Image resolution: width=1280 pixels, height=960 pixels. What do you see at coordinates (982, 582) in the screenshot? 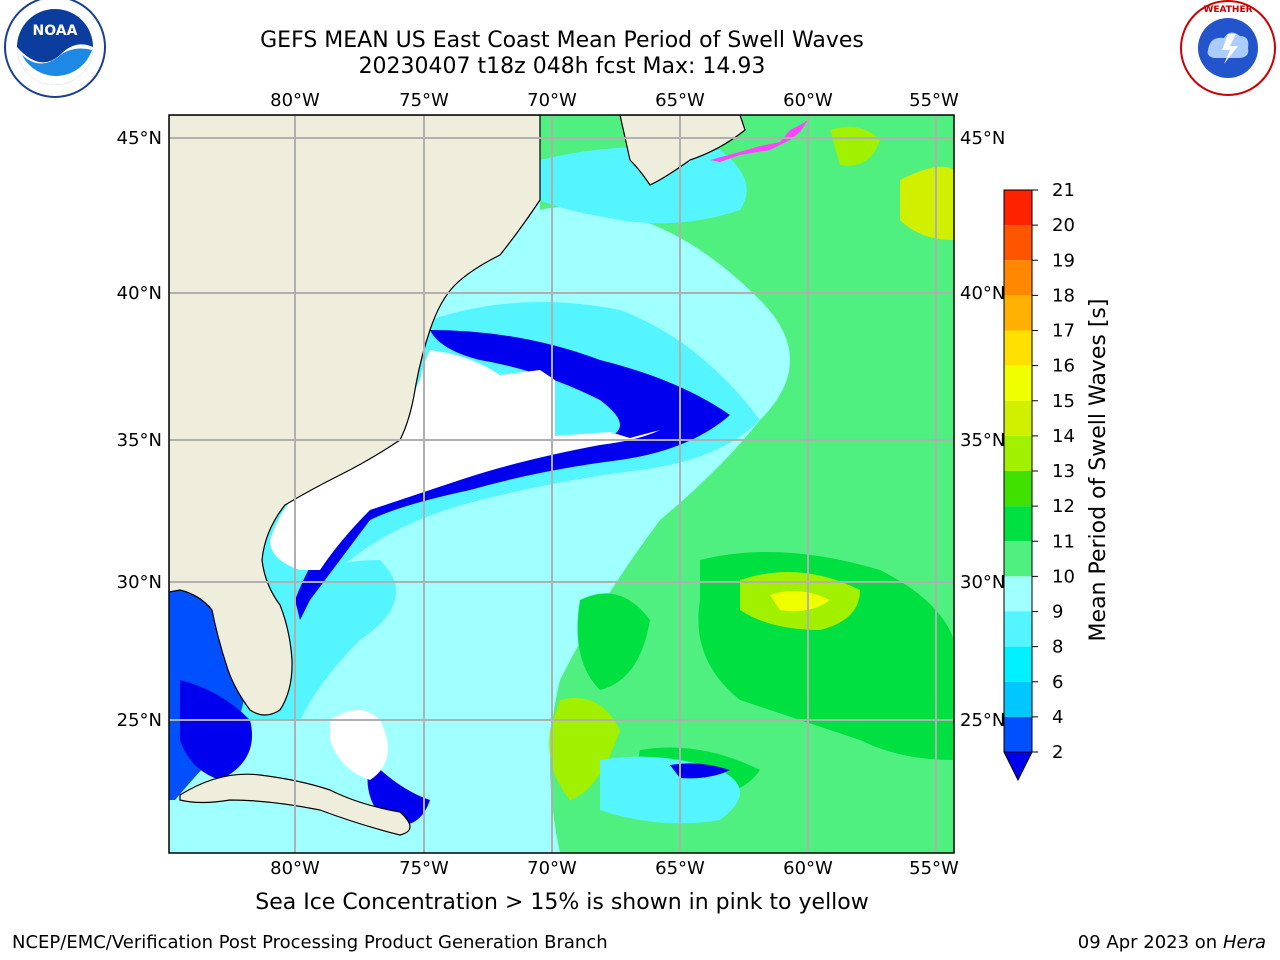
I see `lat-label-right: 30°N` at bounding box center [982, 582].